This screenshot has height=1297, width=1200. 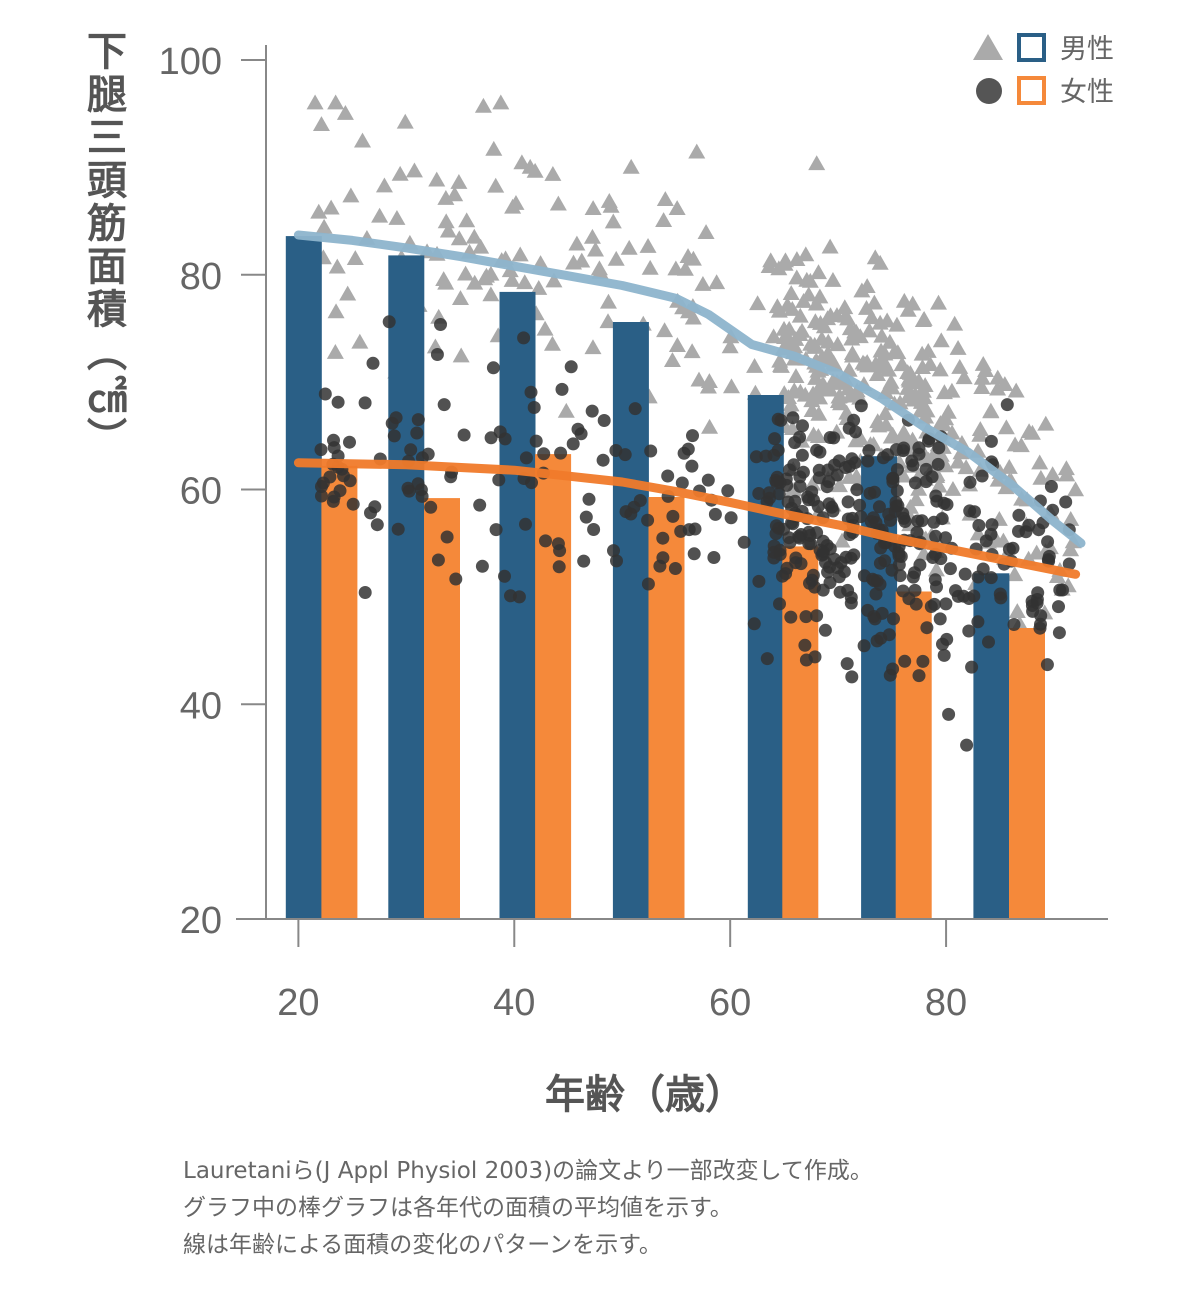 What do you see at coordinates (687, 518) in the screenshot?
I see `female-trend-line` at bounding box center [687, 518].